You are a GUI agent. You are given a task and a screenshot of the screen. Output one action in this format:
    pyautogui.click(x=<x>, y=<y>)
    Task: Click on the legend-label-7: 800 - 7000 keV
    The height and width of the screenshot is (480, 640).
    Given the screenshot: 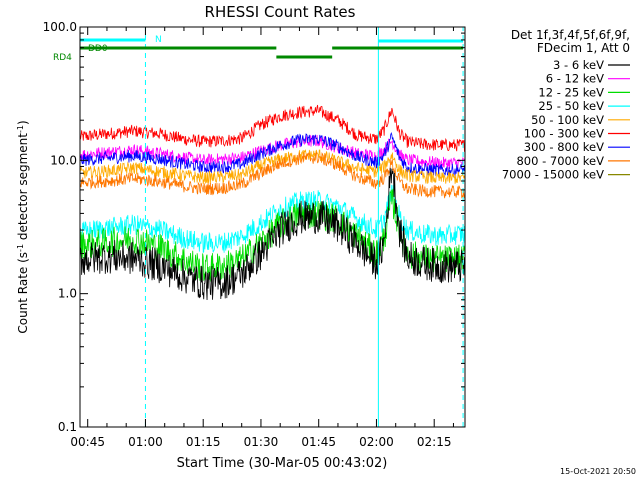 What is the action you would take?
    pyautogui.click(x=560, y=161)
    